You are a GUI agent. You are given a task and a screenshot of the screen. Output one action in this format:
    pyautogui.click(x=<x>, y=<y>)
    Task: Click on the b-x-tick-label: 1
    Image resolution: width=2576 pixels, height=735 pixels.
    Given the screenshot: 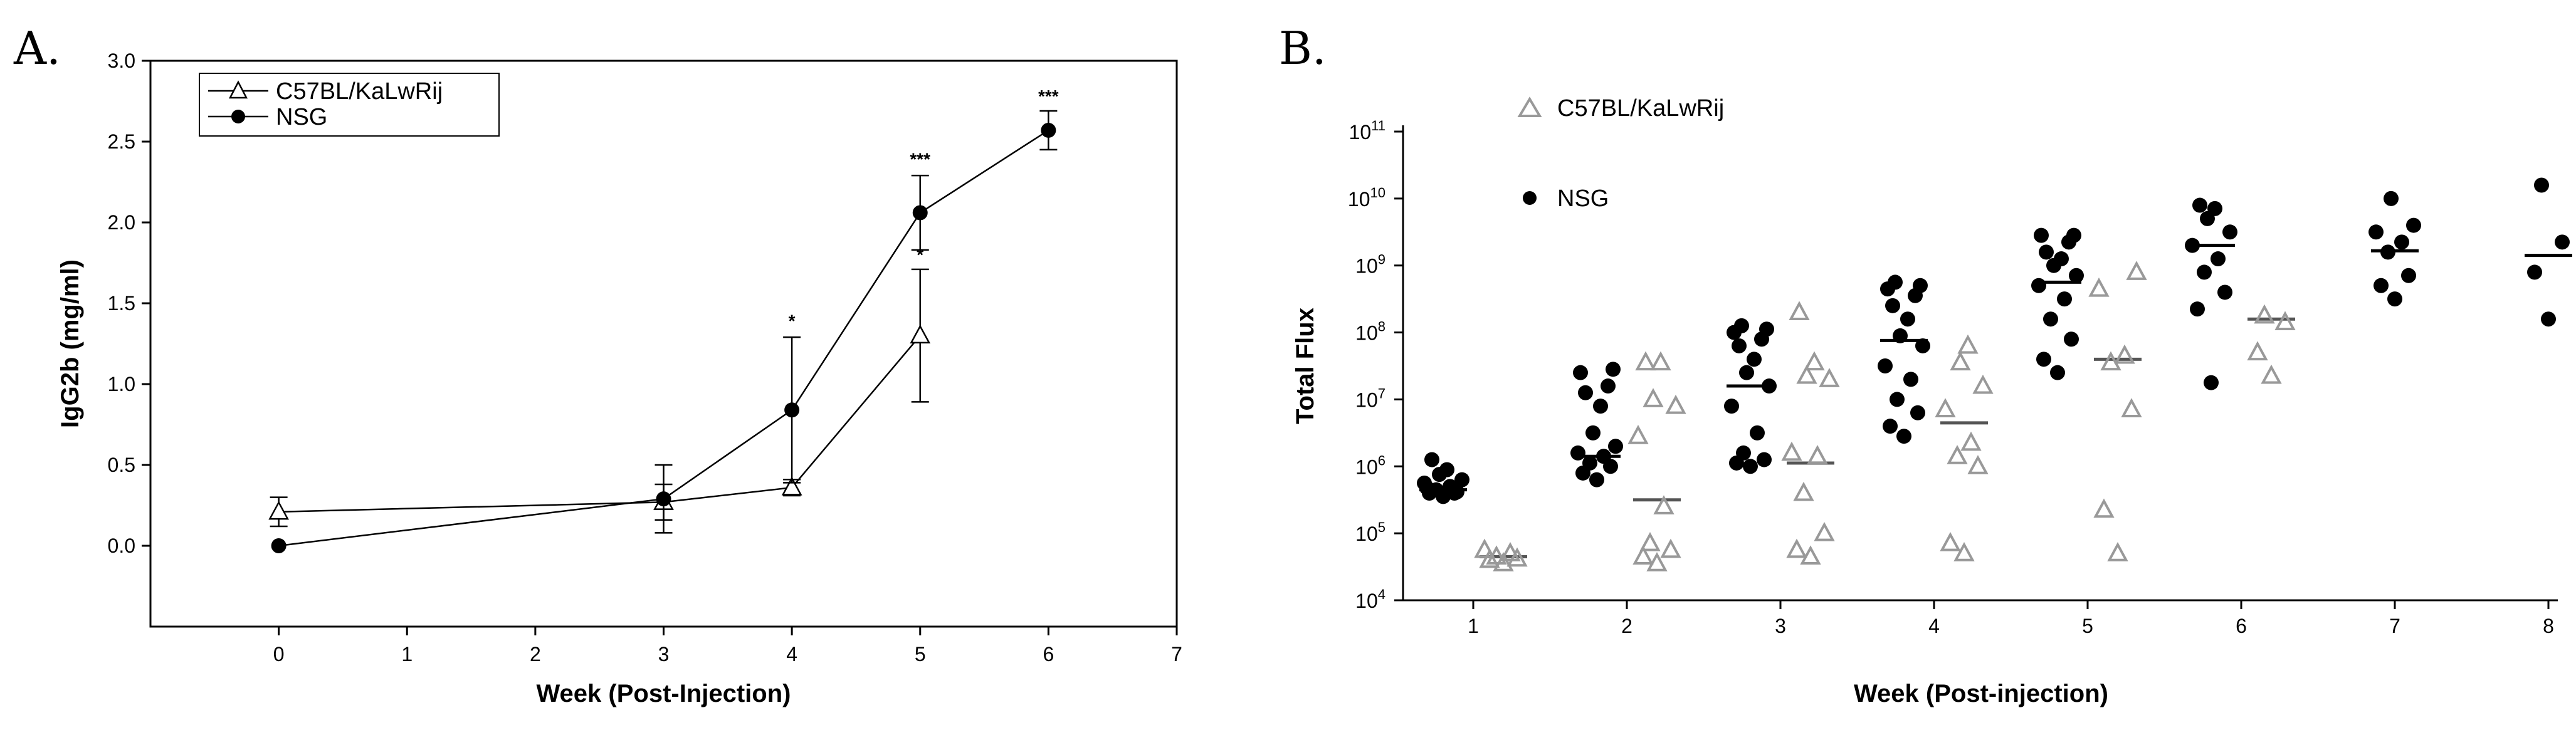 What is the action you would take?
    pyautogui.click(x=1473, y=626)
    